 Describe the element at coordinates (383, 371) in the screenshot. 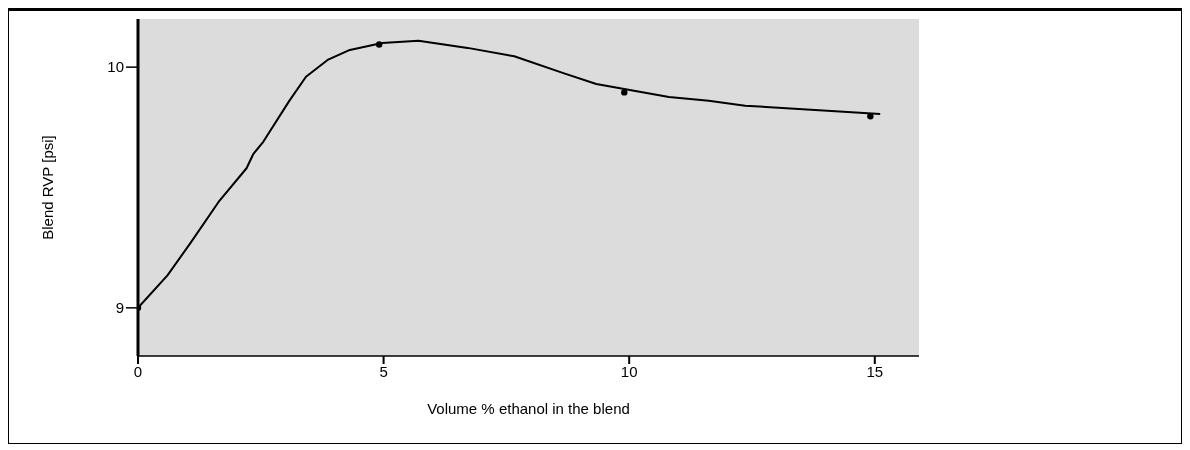

I see `x-tick-label: 5` at that location.